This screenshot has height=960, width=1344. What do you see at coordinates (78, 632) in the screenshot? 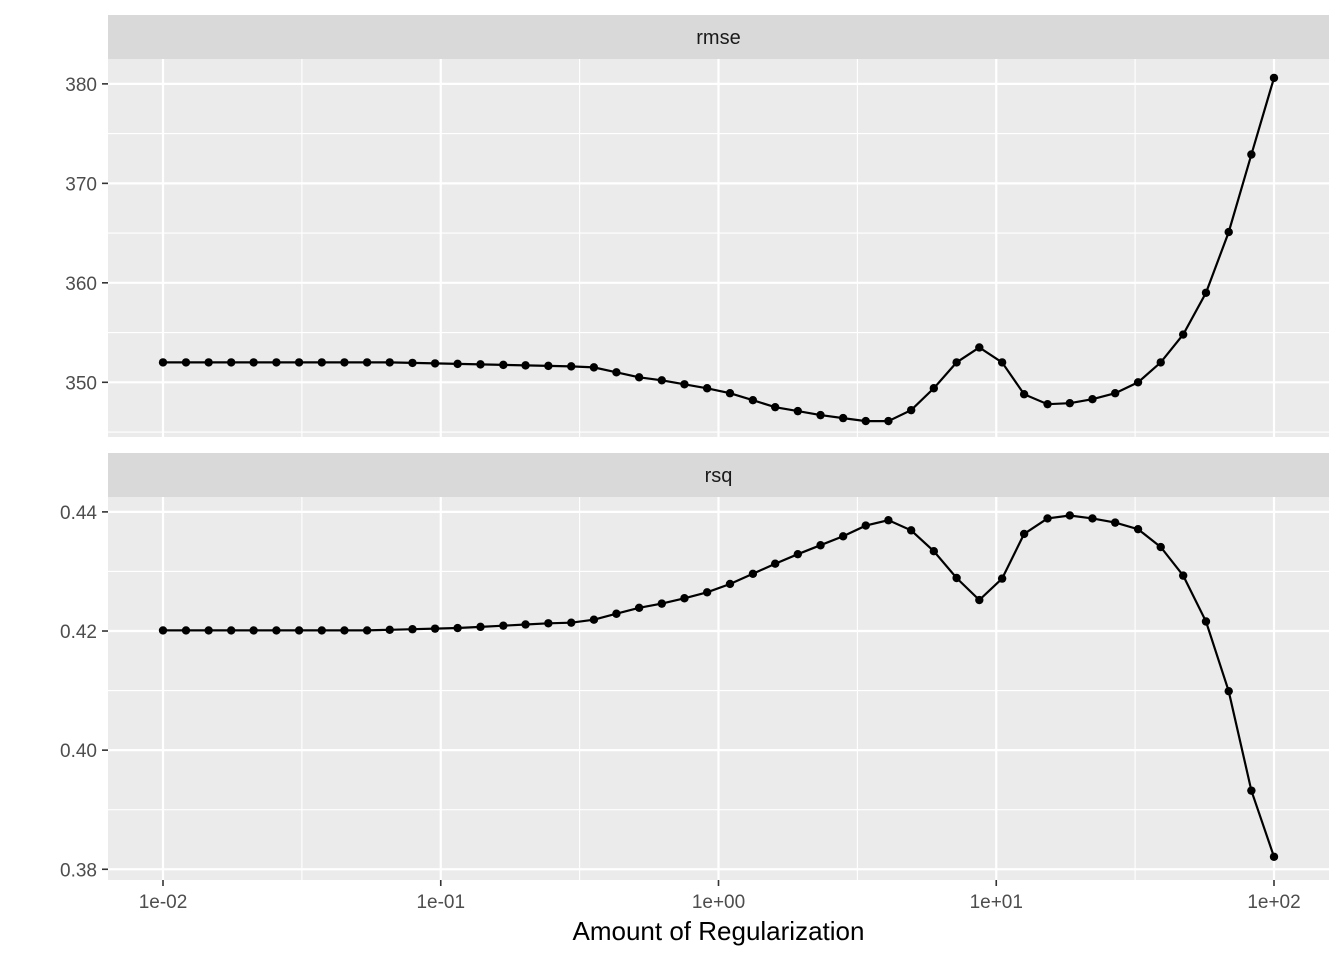
I see `y-tick-label: 0.42` at bounding box center [78, 632].